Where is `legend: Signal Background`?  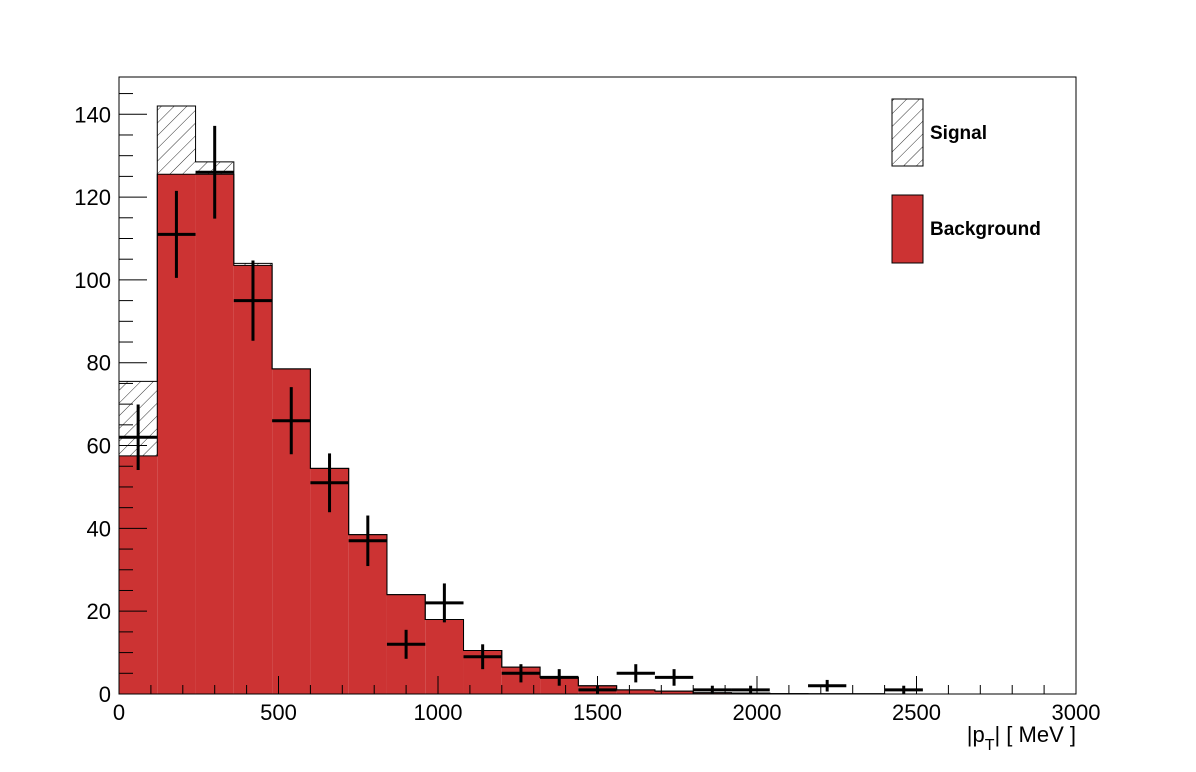 legend: Signal Background is located at coordinates (966, 181).